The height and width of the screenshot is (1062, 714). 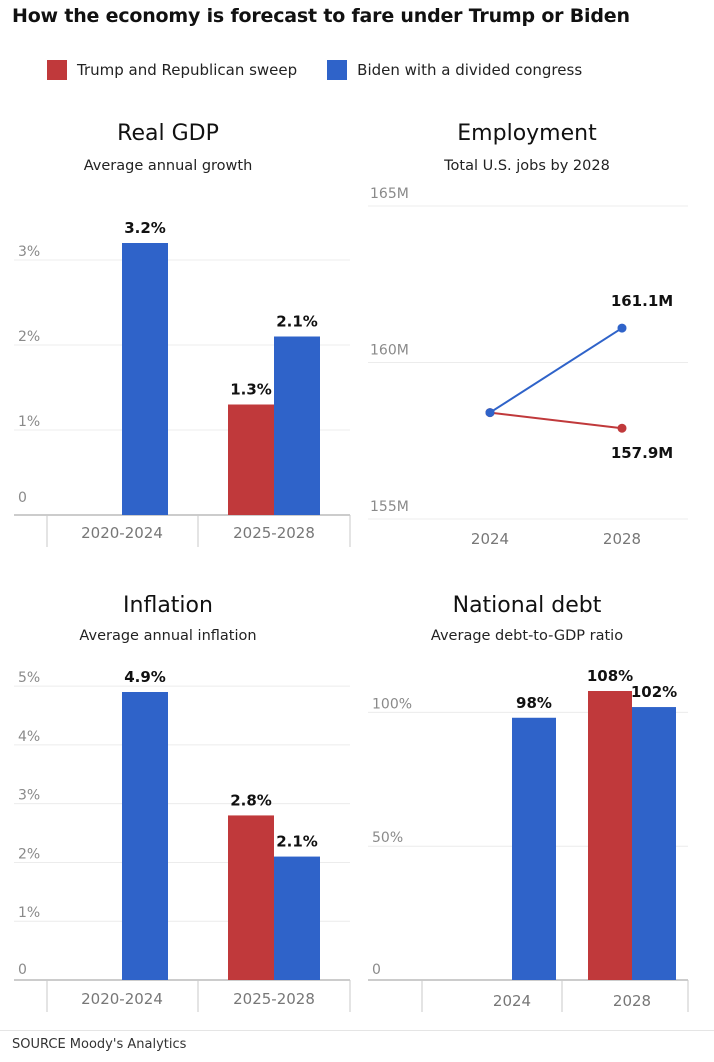 What do you see at coordinates (29, 737) in the screenshot?
I see `chart3-ytick-label: 4%` at bounding box center [29, 737].